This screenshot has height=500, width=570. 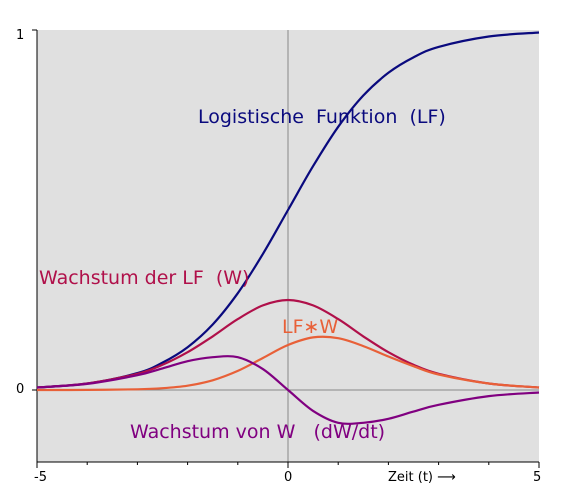 What do you see at coordinates (422, 477) in the screenshot?
I see `x-axis-label: Zeit (t) ⟶` at bounding box center [422, 477].